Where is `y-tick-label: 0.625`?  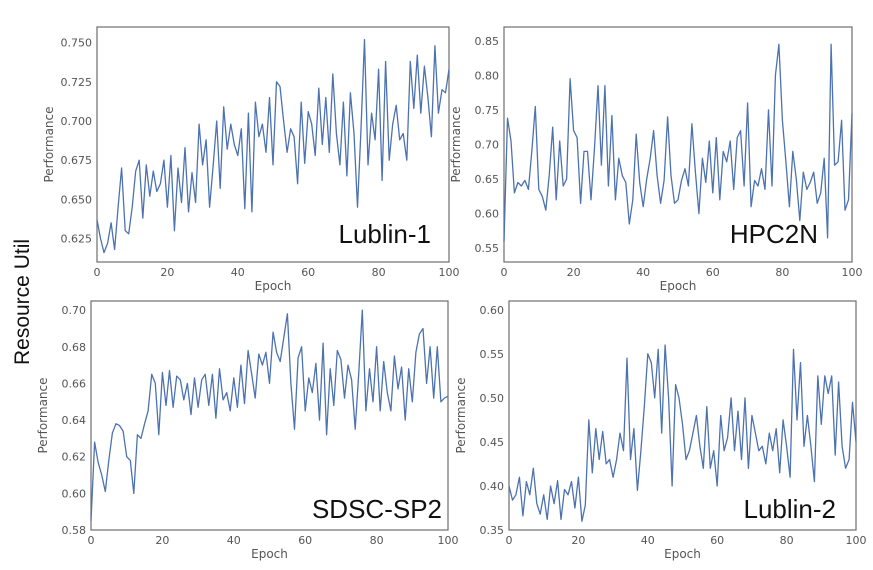 y-tick-label: 0.625 is located at coordinates (77, 239).